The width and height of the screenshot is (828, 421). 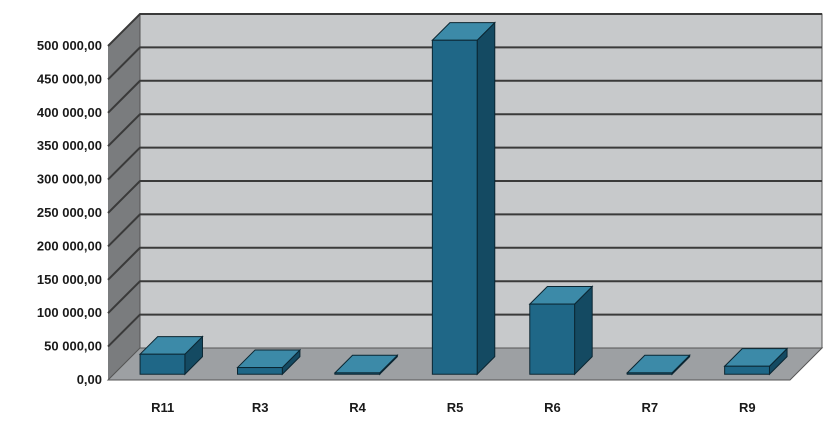 What do you see at coordinates (69, 145) in the screenshot?
I see `y-tick-label: 350 000,00` at bounding box center [69, 145].